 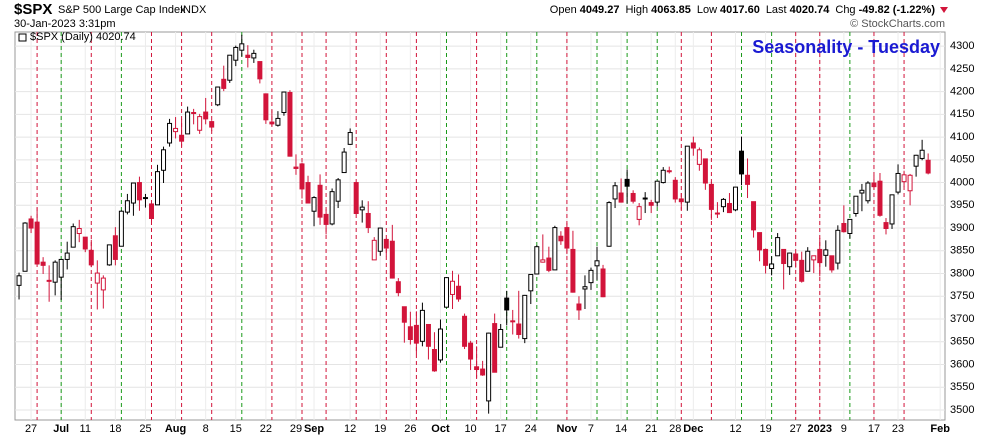 What do you see at coordinates (675, 429) in the screenshot?
I see `x-tick-label: 28` at bounding box center [675, 429].